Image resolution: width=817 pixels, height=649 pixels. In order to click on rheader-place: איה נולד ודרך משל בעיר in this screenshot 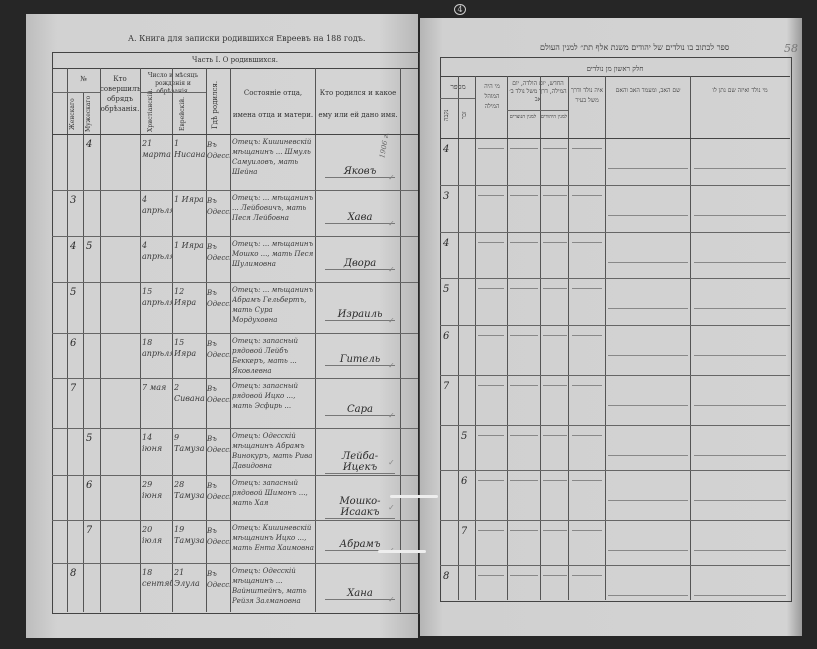, I will do `click(587, 95)`.